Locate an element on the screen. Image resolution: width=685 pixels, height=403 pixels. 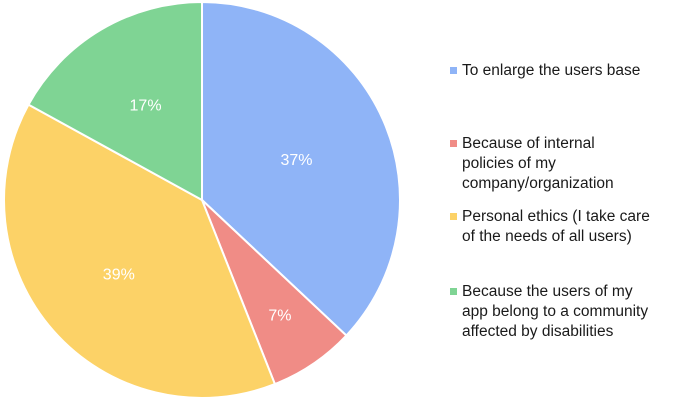
legend-label: To enlarge the users base is located at coordinates (551, 70).